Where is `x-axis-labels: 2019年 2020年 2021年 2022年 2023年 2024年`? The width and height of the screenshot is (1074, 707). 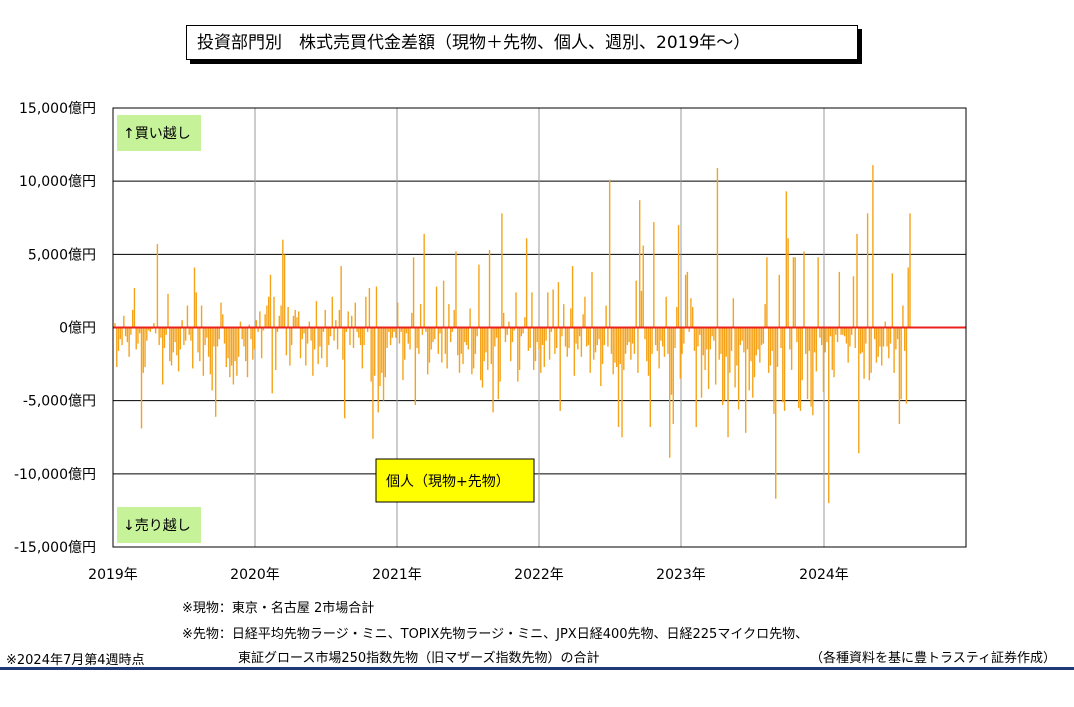 x-axis-labels: 2019年 2020年 2021年 2022年 2023年 2024年 is located at coordinates (468, 575).